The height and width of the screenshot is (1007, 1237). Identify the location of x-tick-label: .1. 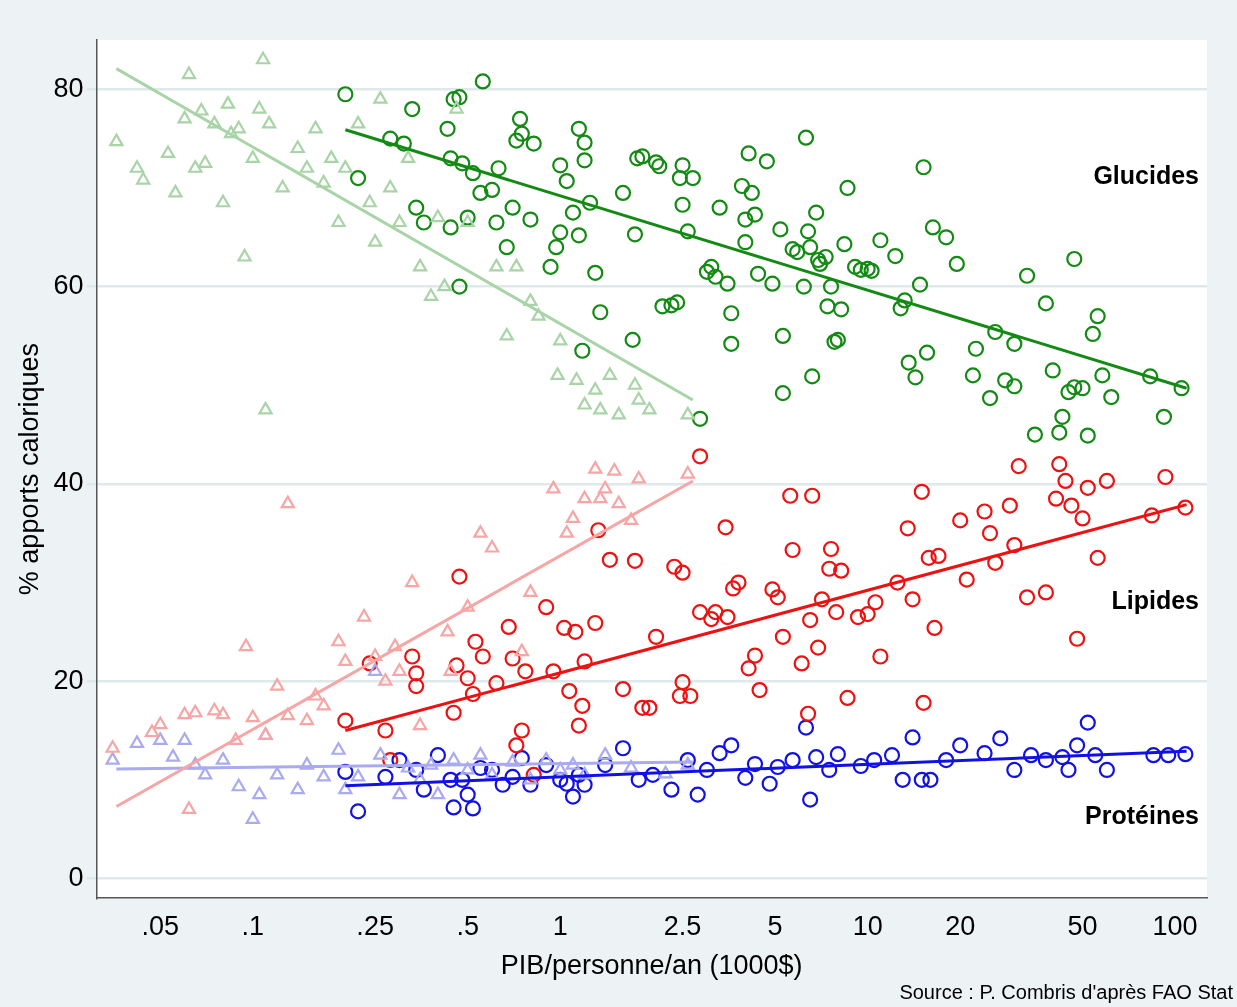
(253, 925).